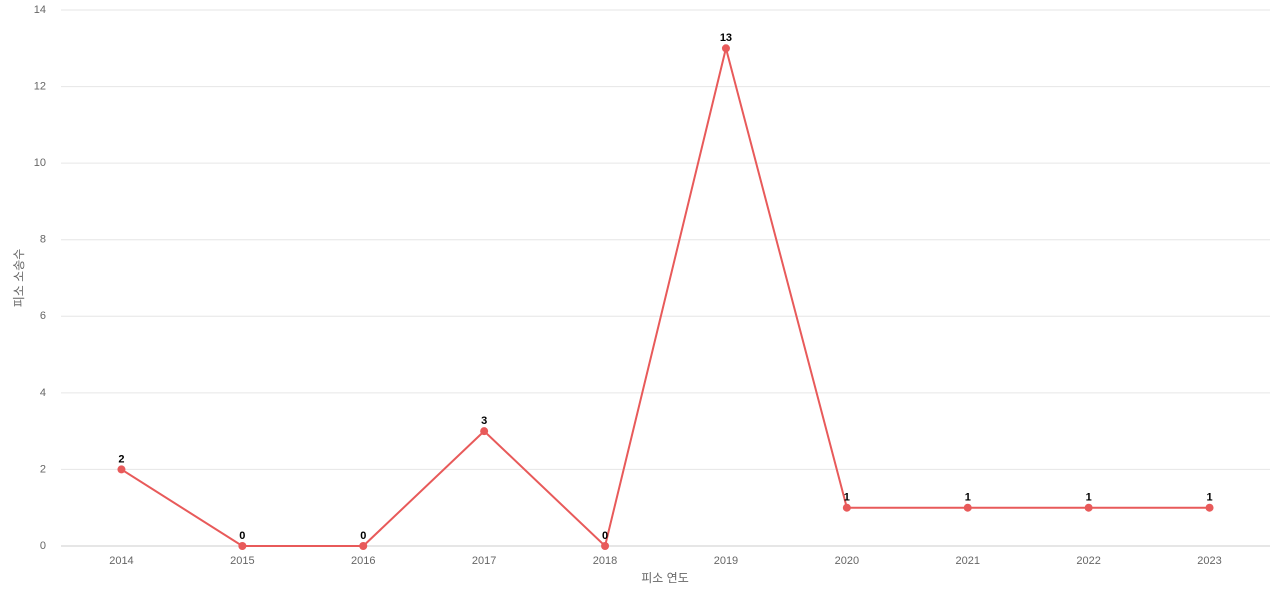 The image size is (1280, 605). Describe the element at coordinates (43, 240) in the screenshot. I see `y-tick-label: 8` at that location.